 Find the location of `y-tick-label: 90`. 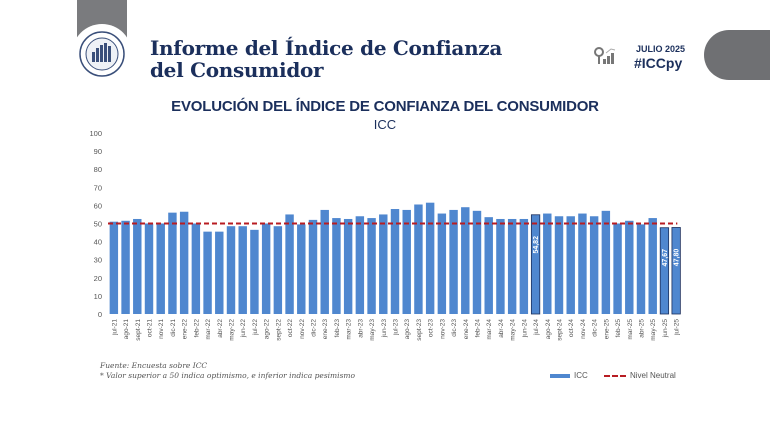

y-tick-label: 90 is located at coordinates (98, 151).